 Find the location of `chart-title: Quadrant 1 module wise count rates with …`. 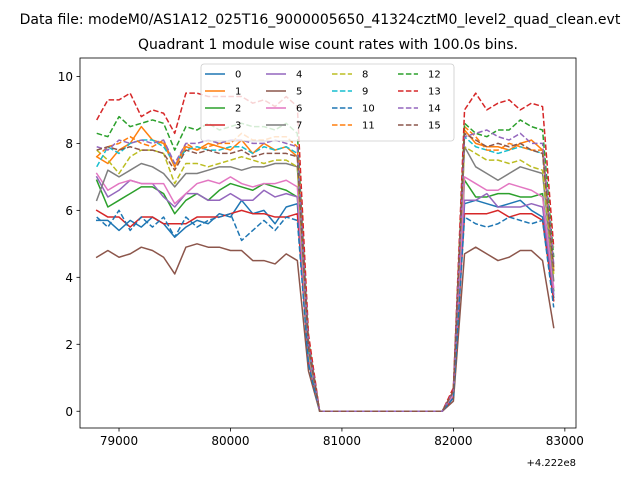

chart-title: Quadrant 1 module wise count rates with … is located at coordinates (328, 45).